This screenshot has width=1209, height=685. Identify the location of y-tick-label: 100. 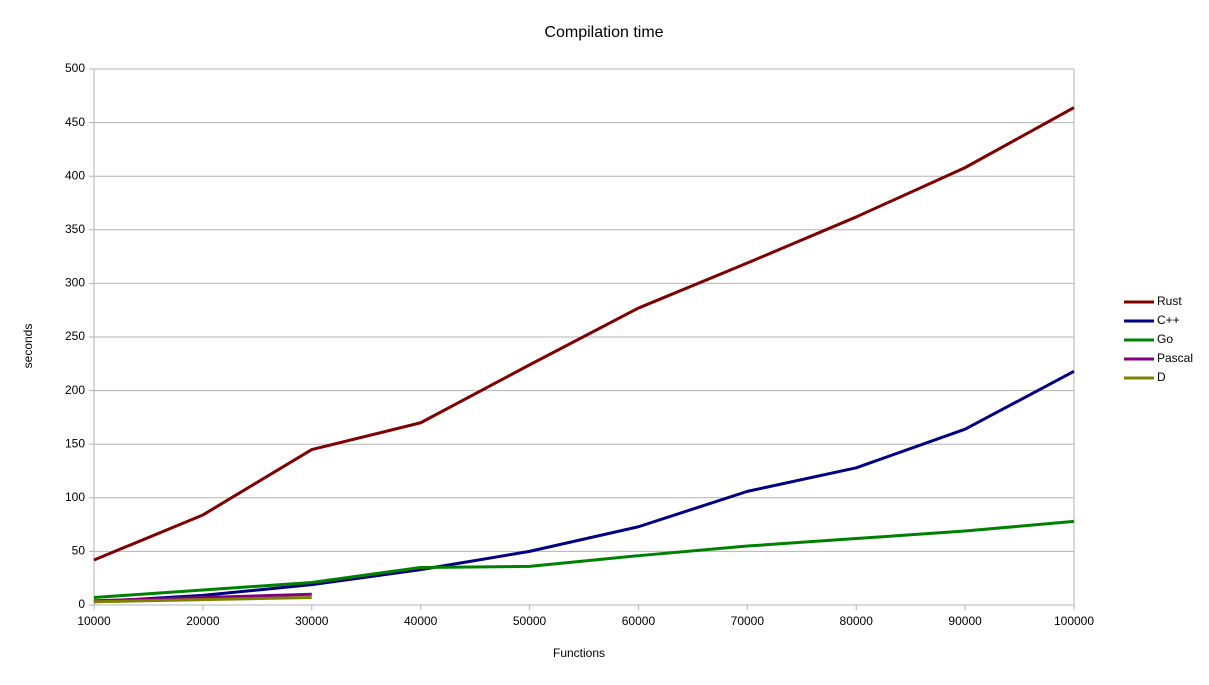
(75, 497).